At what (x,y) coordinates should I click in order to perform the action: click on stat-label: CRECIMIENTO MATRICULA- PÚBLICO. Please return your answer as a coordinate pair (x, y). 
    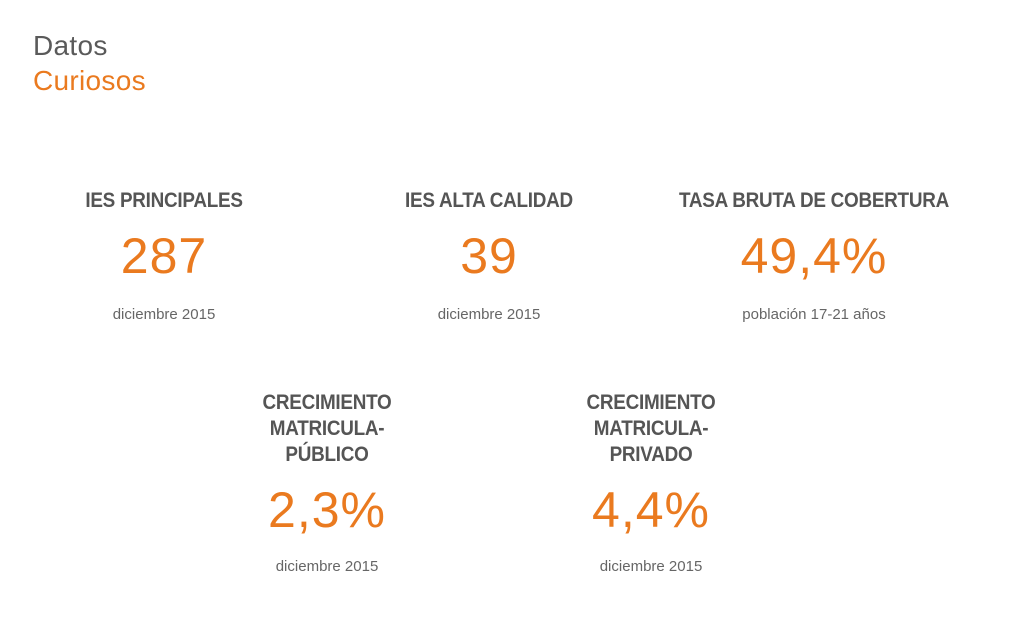
    Looking at the image, I should click on (327, 428).